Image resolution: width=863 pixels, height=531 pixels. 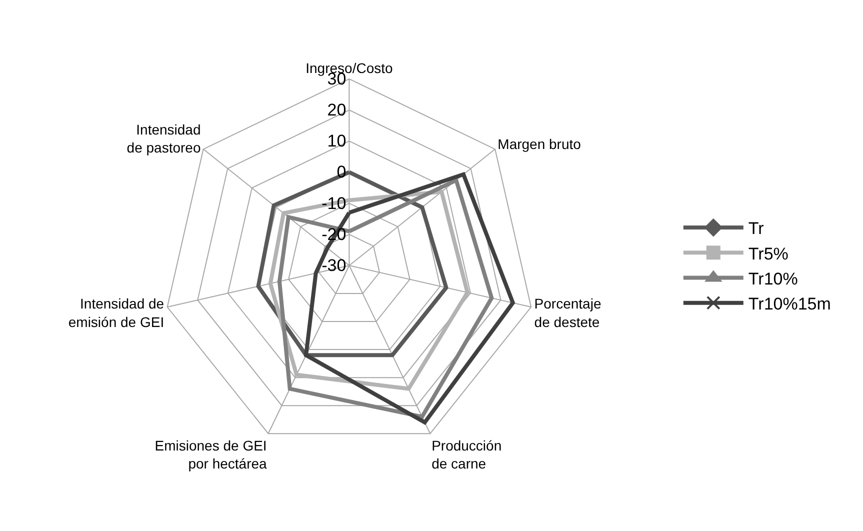 What do you see at coordinates (568, 313) in the screenshot?
I see `spoke-label: Porcentaje de destete` at bounding box center [568, 313].